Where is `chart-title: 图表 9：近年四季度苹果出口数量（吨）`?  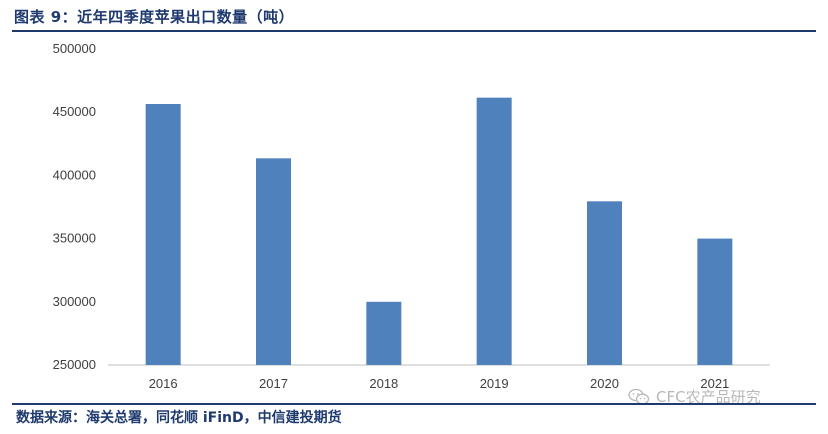
chart-title: 图表 9：近年四季度苹果出口数量（吨） is located at coordinates (154, 17).